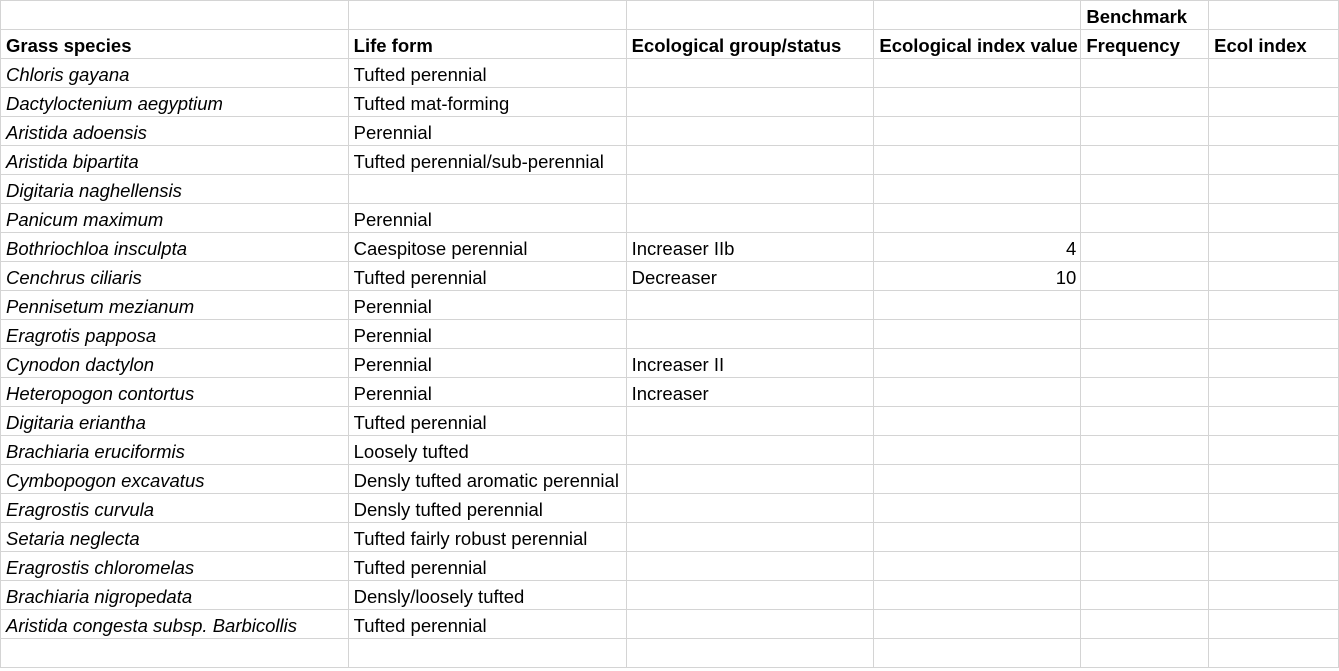 This screenshot has width=1339, height=671. What do you see at coordinates (750, 276) in the screenshot?
I see `ecological-group-cell: Decreaser` at bounding box center [750, 276].